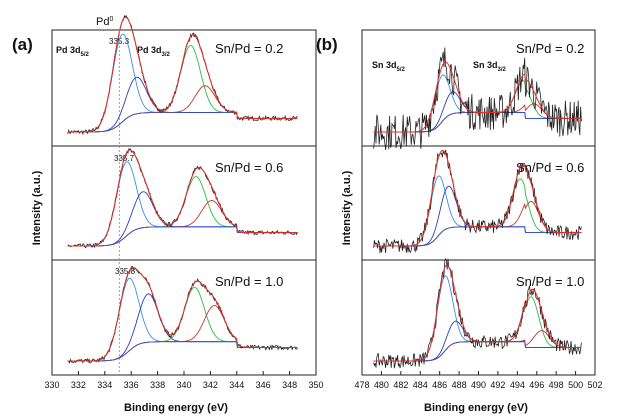 This screenshot has width=618, height=420. I want to click on panel-a-x-tick-label: 330, so click(51, 385).